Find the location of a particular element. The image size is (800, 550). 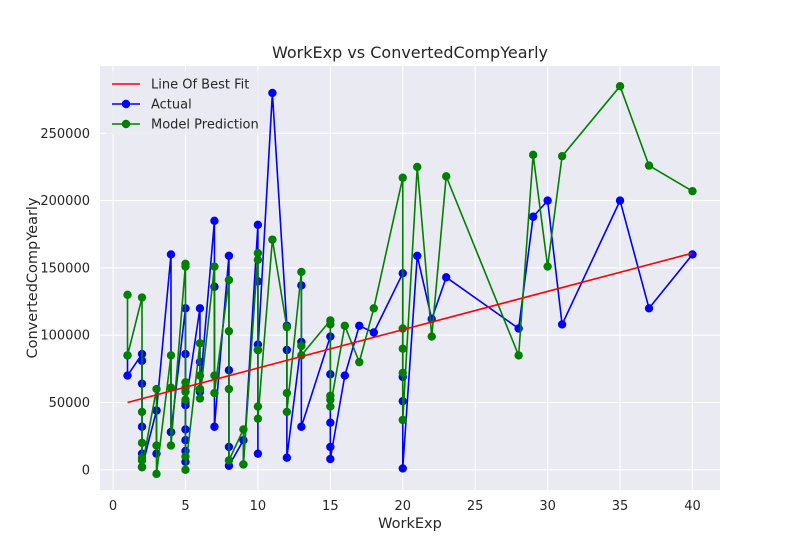

x-tick-label-2: 10 is located at coordinates (258, 506).